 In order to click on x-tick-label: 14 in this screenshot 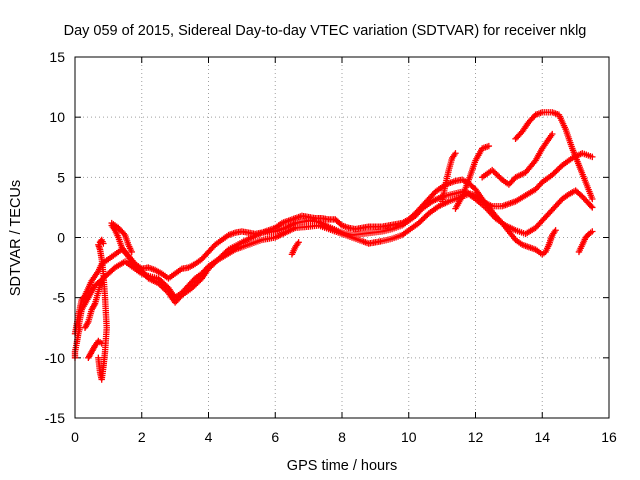, I will do `click(542, 437)`.